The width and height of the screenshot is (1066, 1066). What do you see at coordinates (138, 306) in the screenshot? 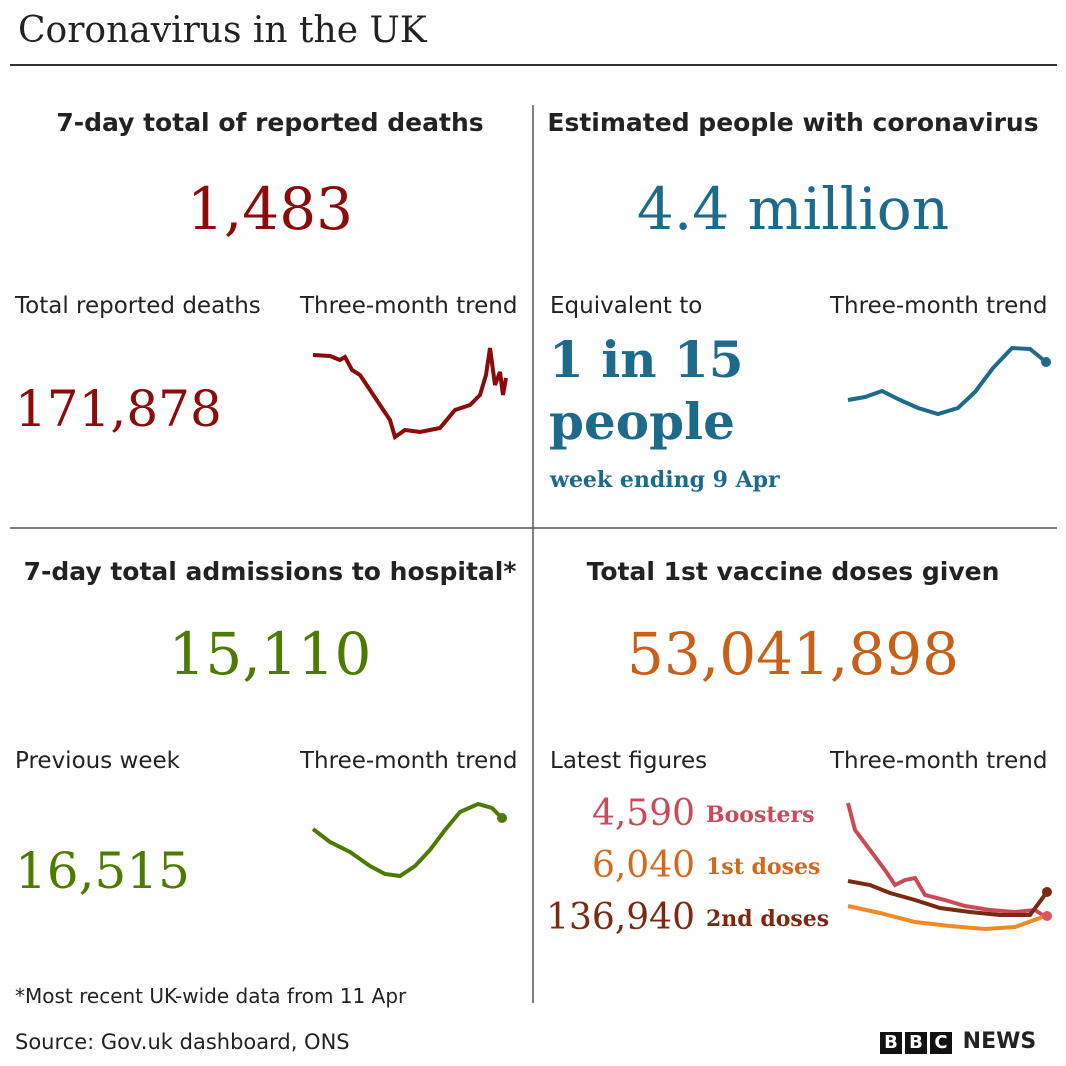
I see `label: Total reported deaths` at bounding box center [138, 306].